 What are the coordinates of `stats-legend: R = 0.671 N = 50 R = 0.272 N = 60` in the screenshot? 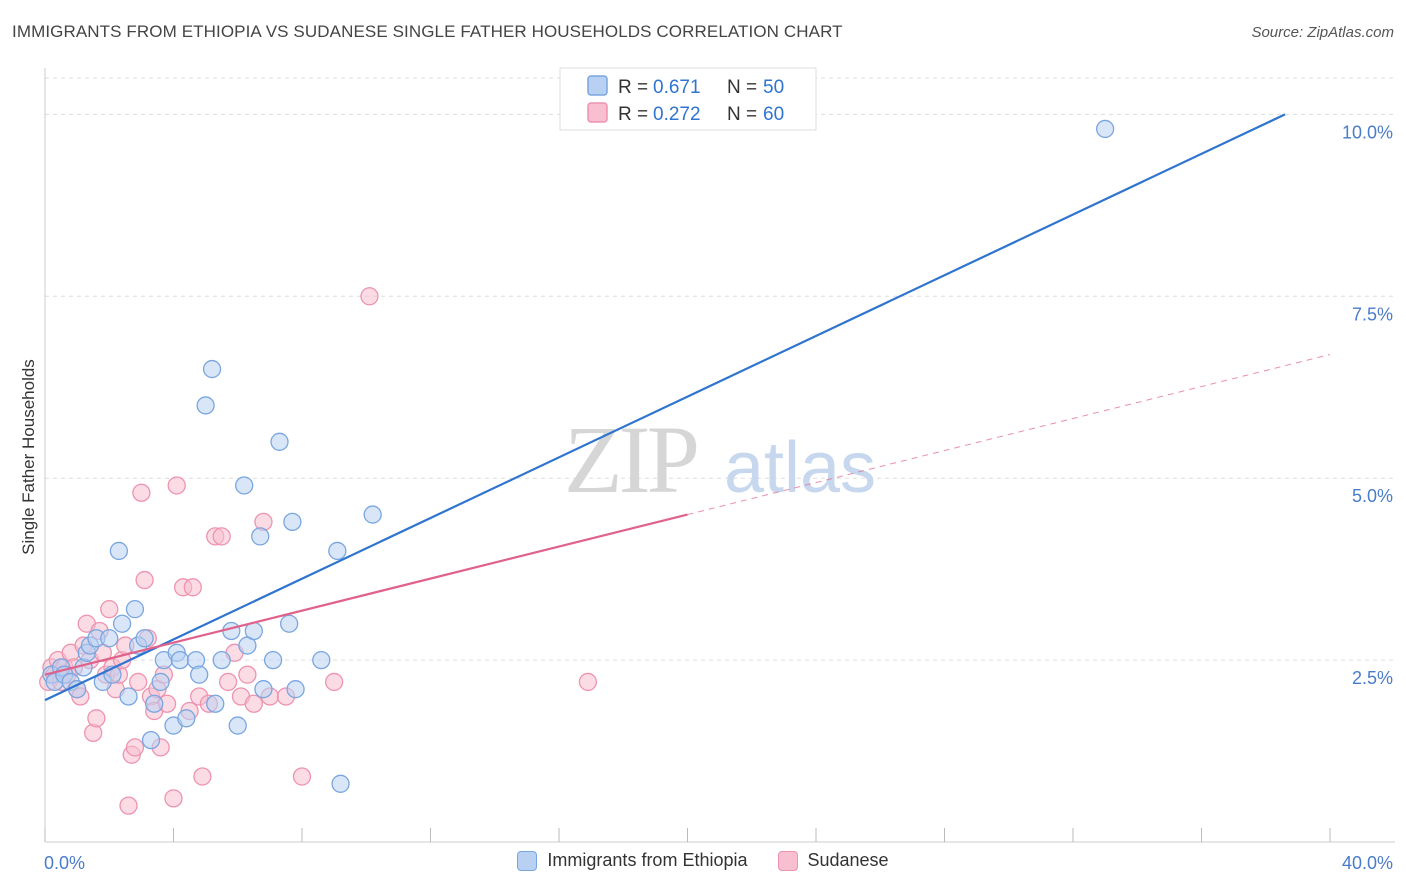 It's located at (688, 99).